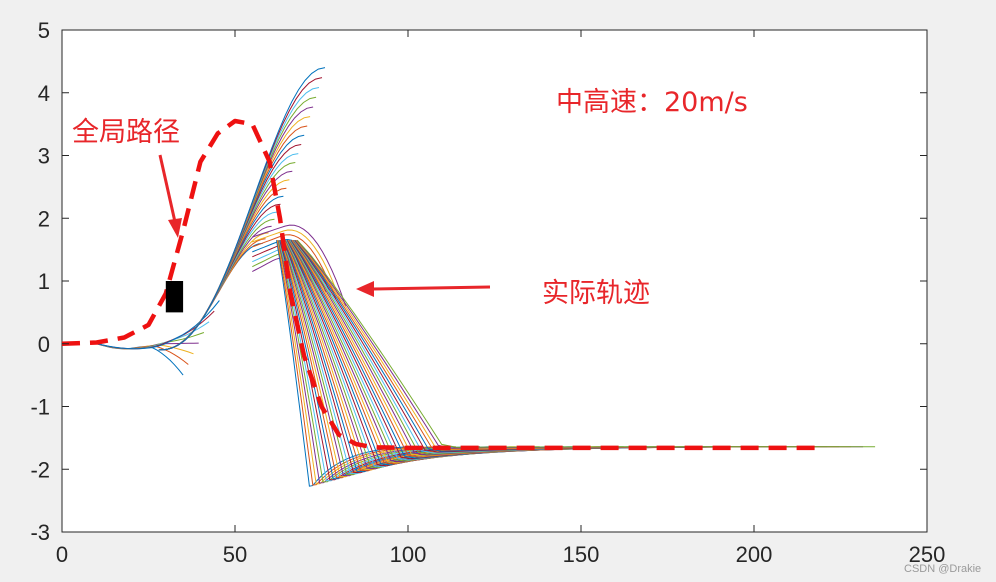 The image size is (996, 582). Describe the element at coordinates (927, 554) in the screenshot. I see `x-tick-label: 250` at that location.